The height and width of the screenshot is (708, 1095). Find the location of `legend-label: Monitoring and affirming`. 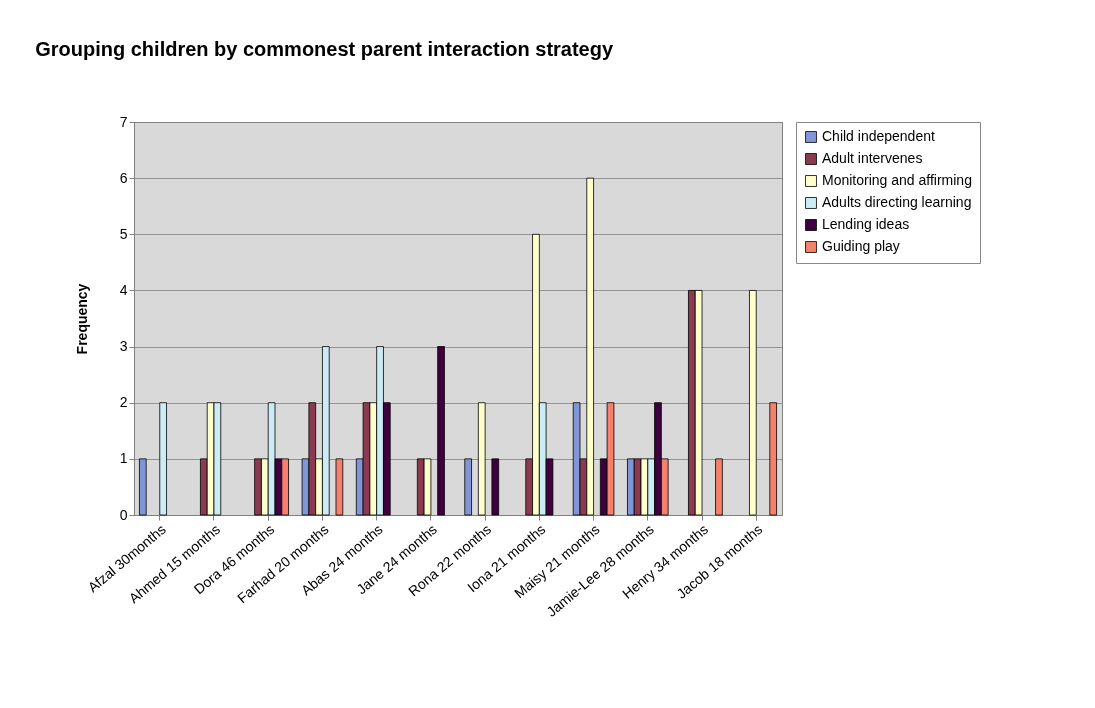

legend-label: Monitoring and affirming is located at coordinates (897, 180).